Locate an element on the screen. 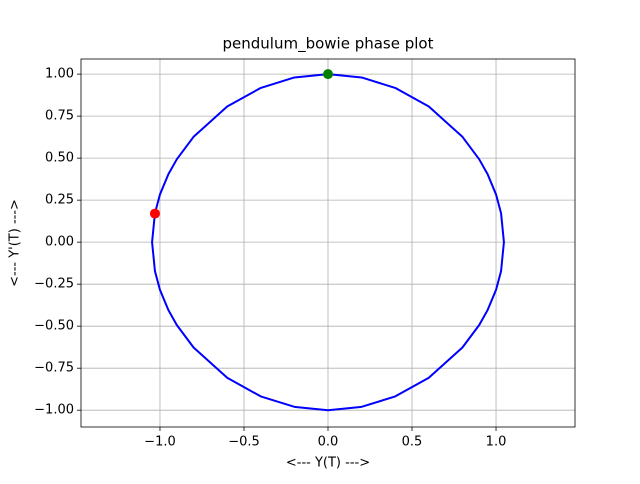 This screenshot has height=484, width=640. y-tick-label: 0.75 is located at coordinates (59, 116).